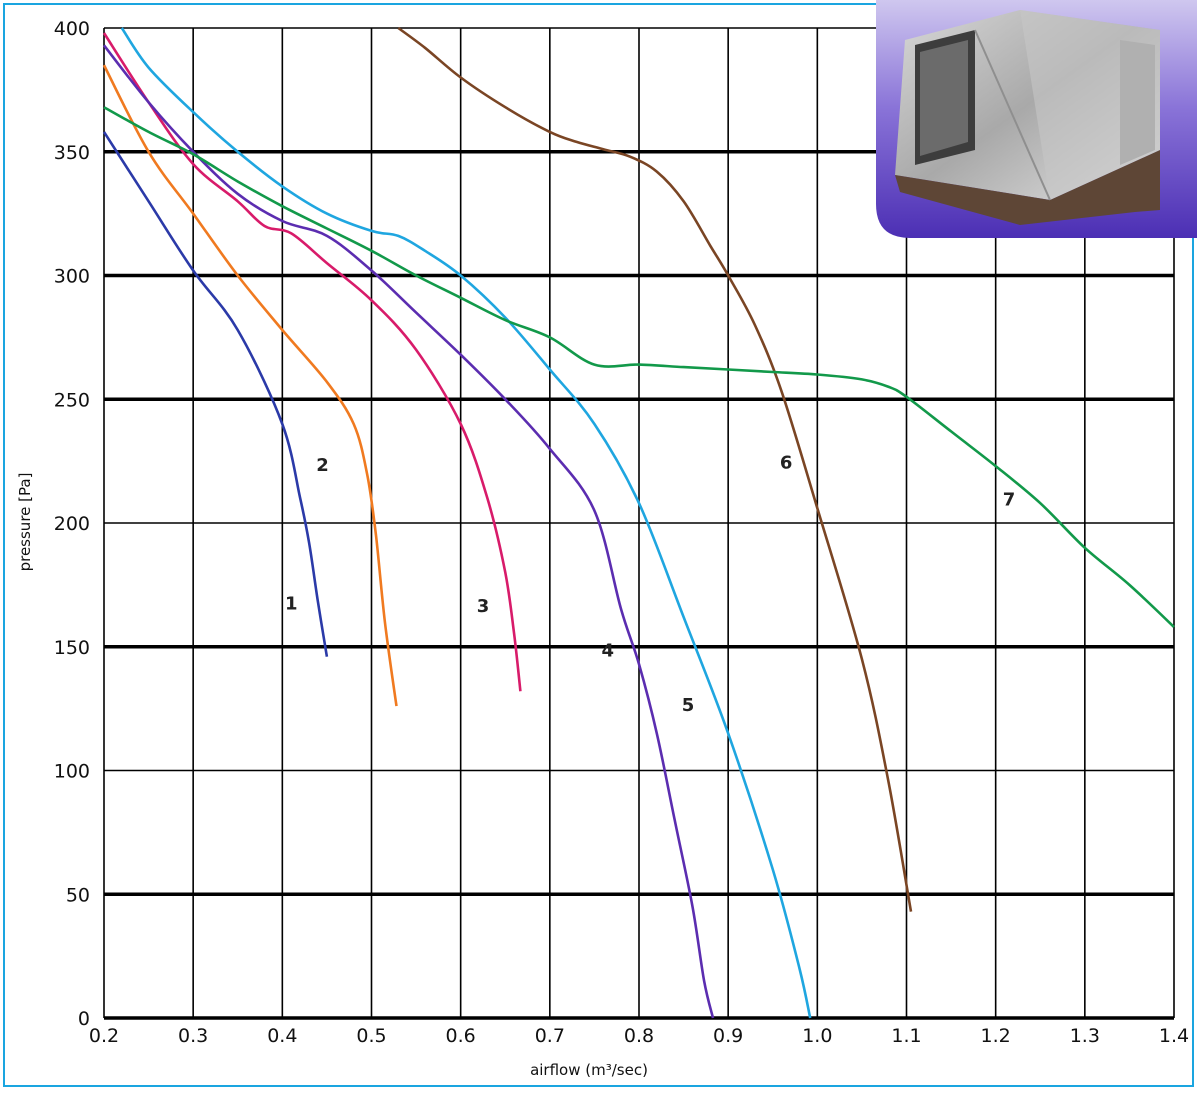  Describe the element at coordinates (639, 1036) in the screenshot. I see `x-tick-label: 0.8` at that location.